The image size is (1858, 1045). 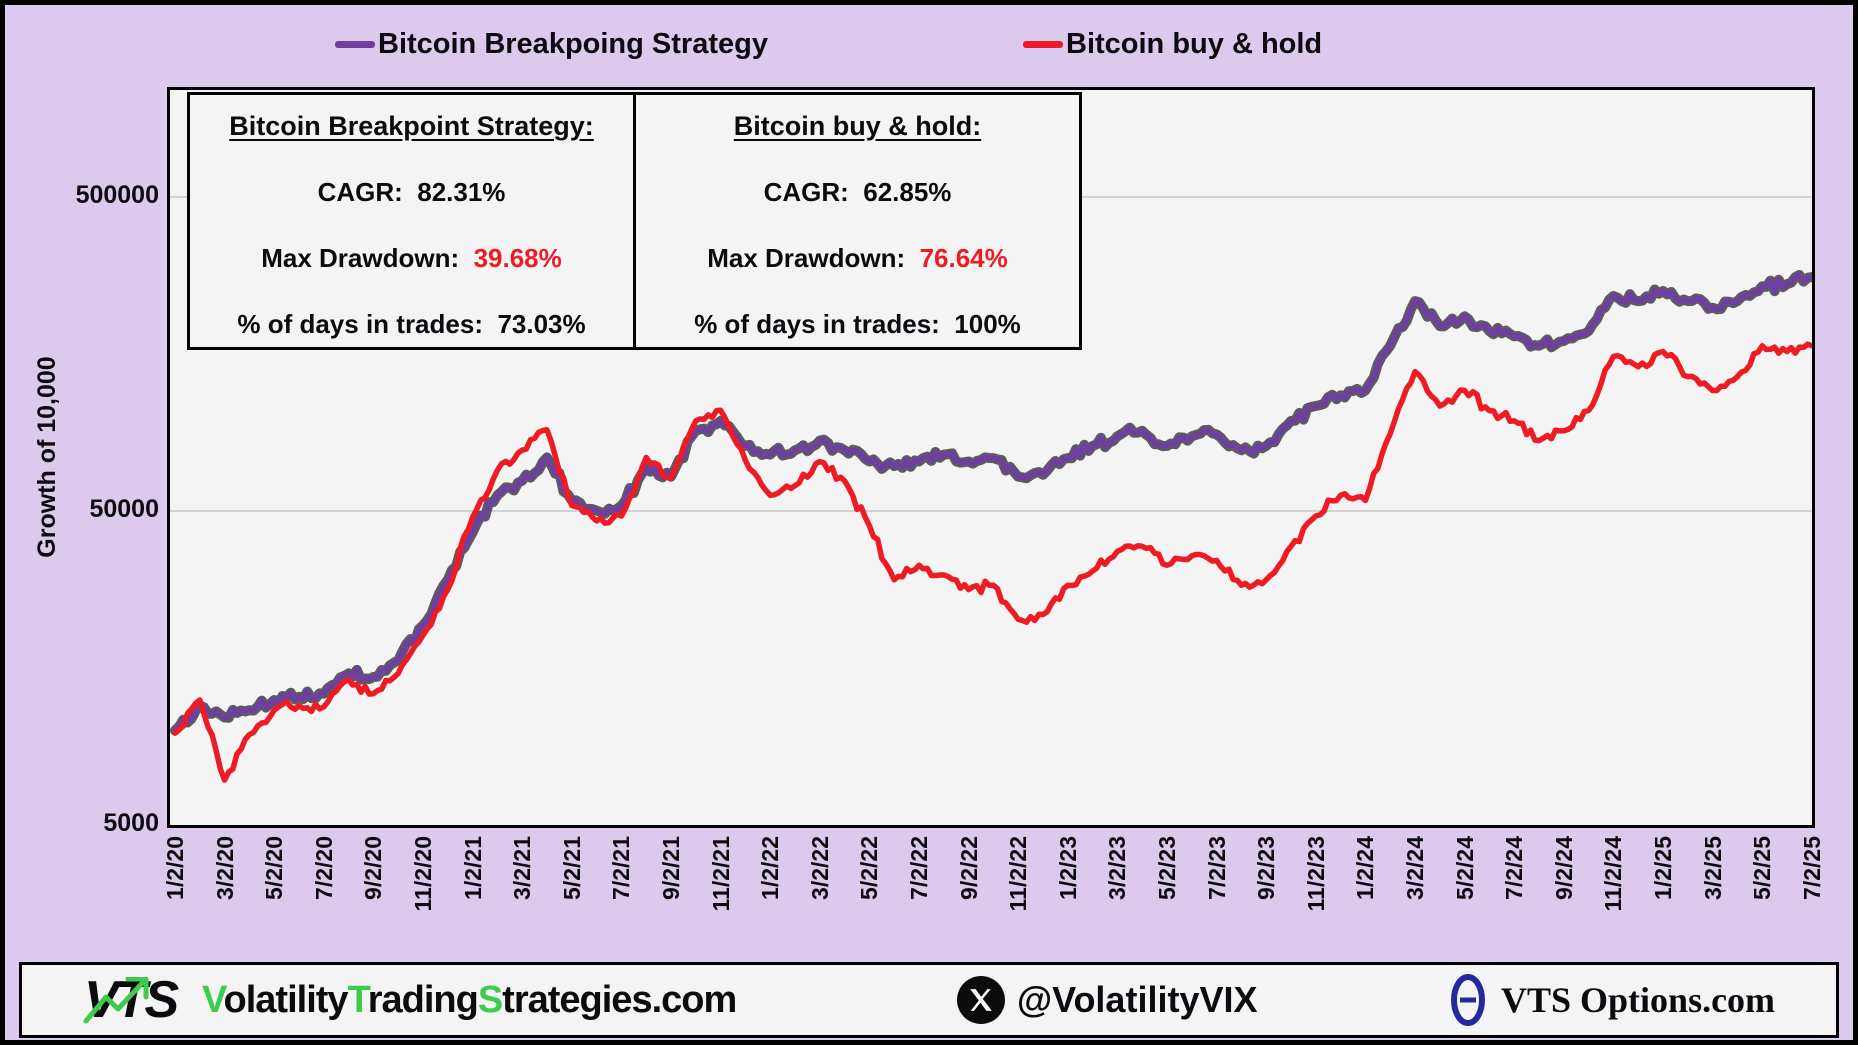 What do you see at coordinates (1468, 1000) in the screenshot?
I see `theta-icon` at bounding box center [1468, 1000].